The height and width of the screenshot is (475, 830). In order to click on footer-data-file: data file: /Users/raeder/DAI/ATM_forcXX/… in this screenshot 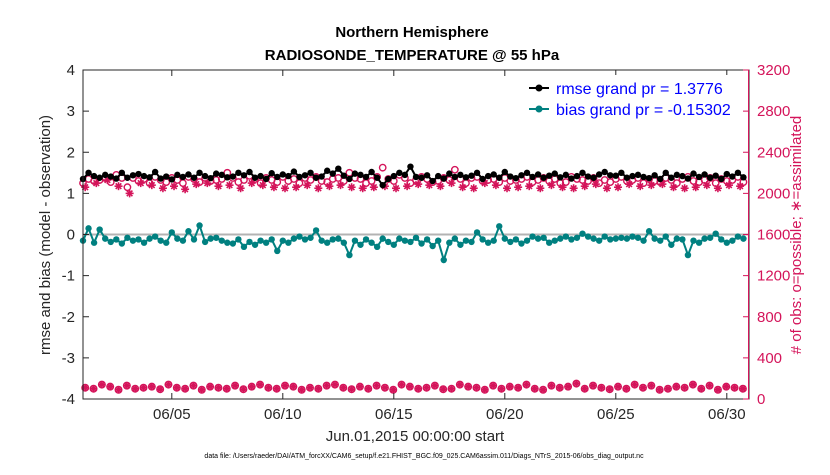, I will do `click(424, 456)`.